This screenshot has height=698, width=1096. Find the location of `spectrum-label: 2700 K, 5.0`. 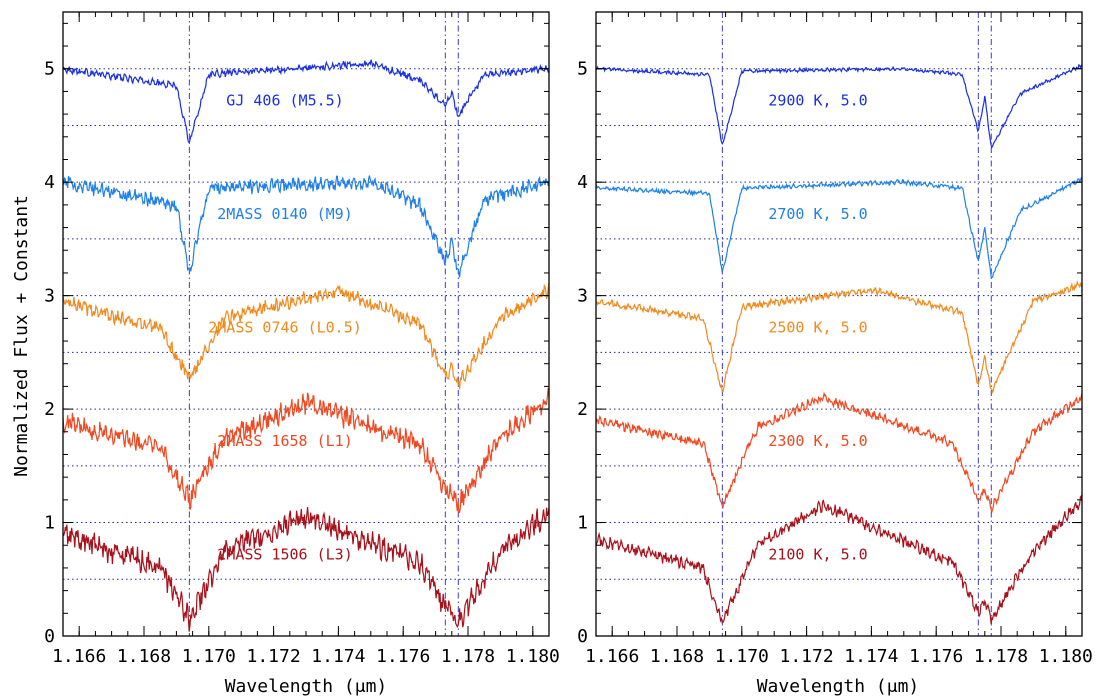

spectrum-label: 2700 K, 5.0 is located at coordinates (817, 214).